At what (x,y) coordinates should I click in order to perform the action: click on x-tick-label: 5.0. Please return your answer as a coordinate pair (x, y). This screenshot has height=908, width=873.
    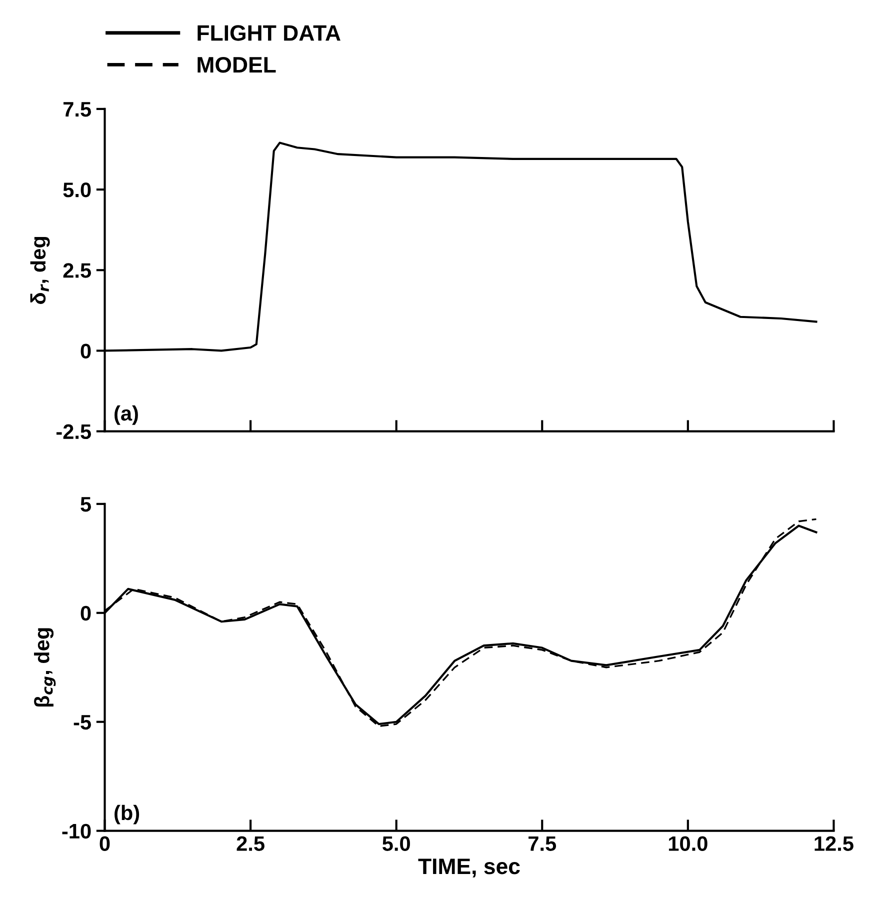
    Looking at the image, I should click on (396, 843).